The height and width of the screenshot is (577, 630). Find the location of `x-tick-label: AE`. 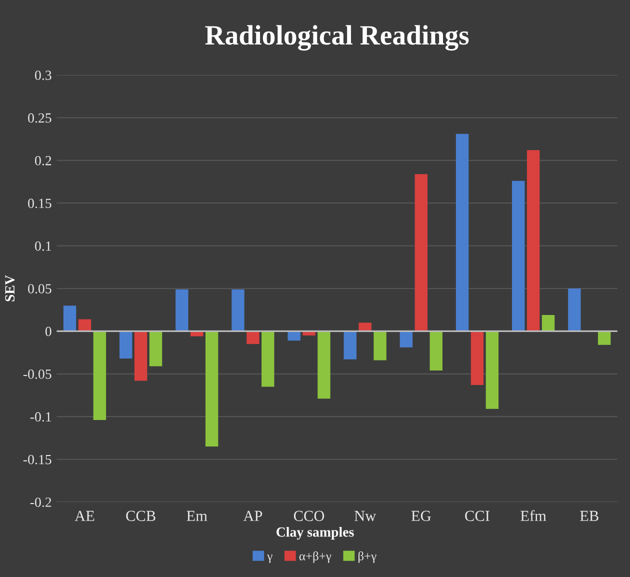

x-tick-label: AE is located at coordinates (84, 515).